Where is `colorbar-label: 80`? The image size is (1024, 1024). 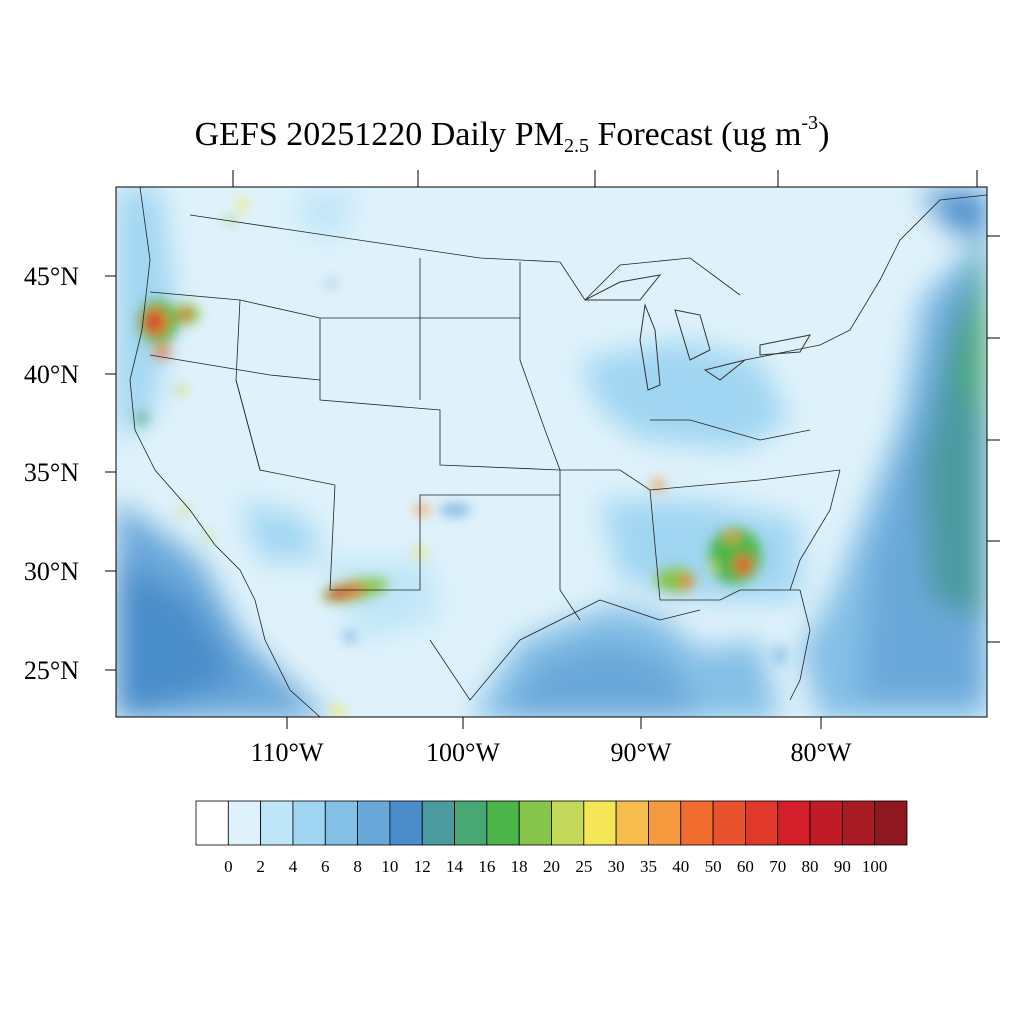
colorbar-label: 80 is located at coordinates (810, 866).